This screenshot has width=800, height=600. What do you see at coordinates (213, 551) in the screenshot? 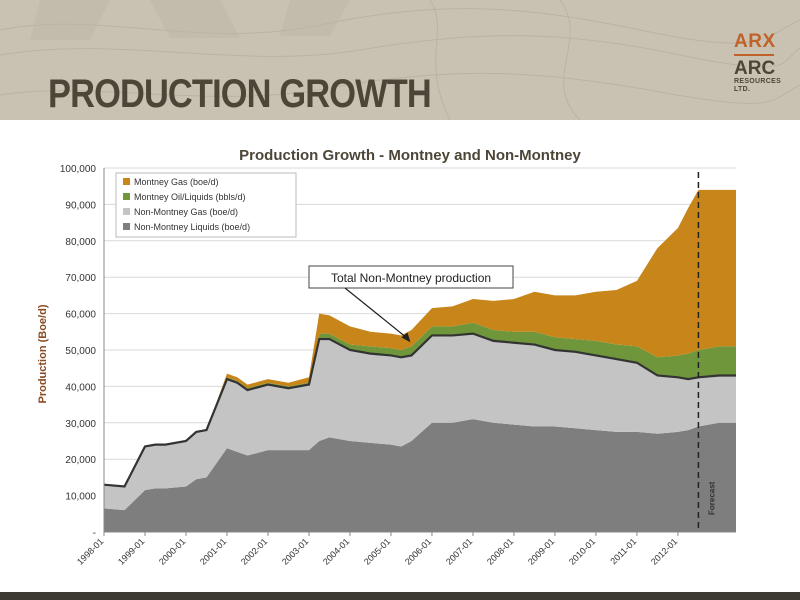
I see `x-tick-label: 2001-01` at bounding box center [213, 551].